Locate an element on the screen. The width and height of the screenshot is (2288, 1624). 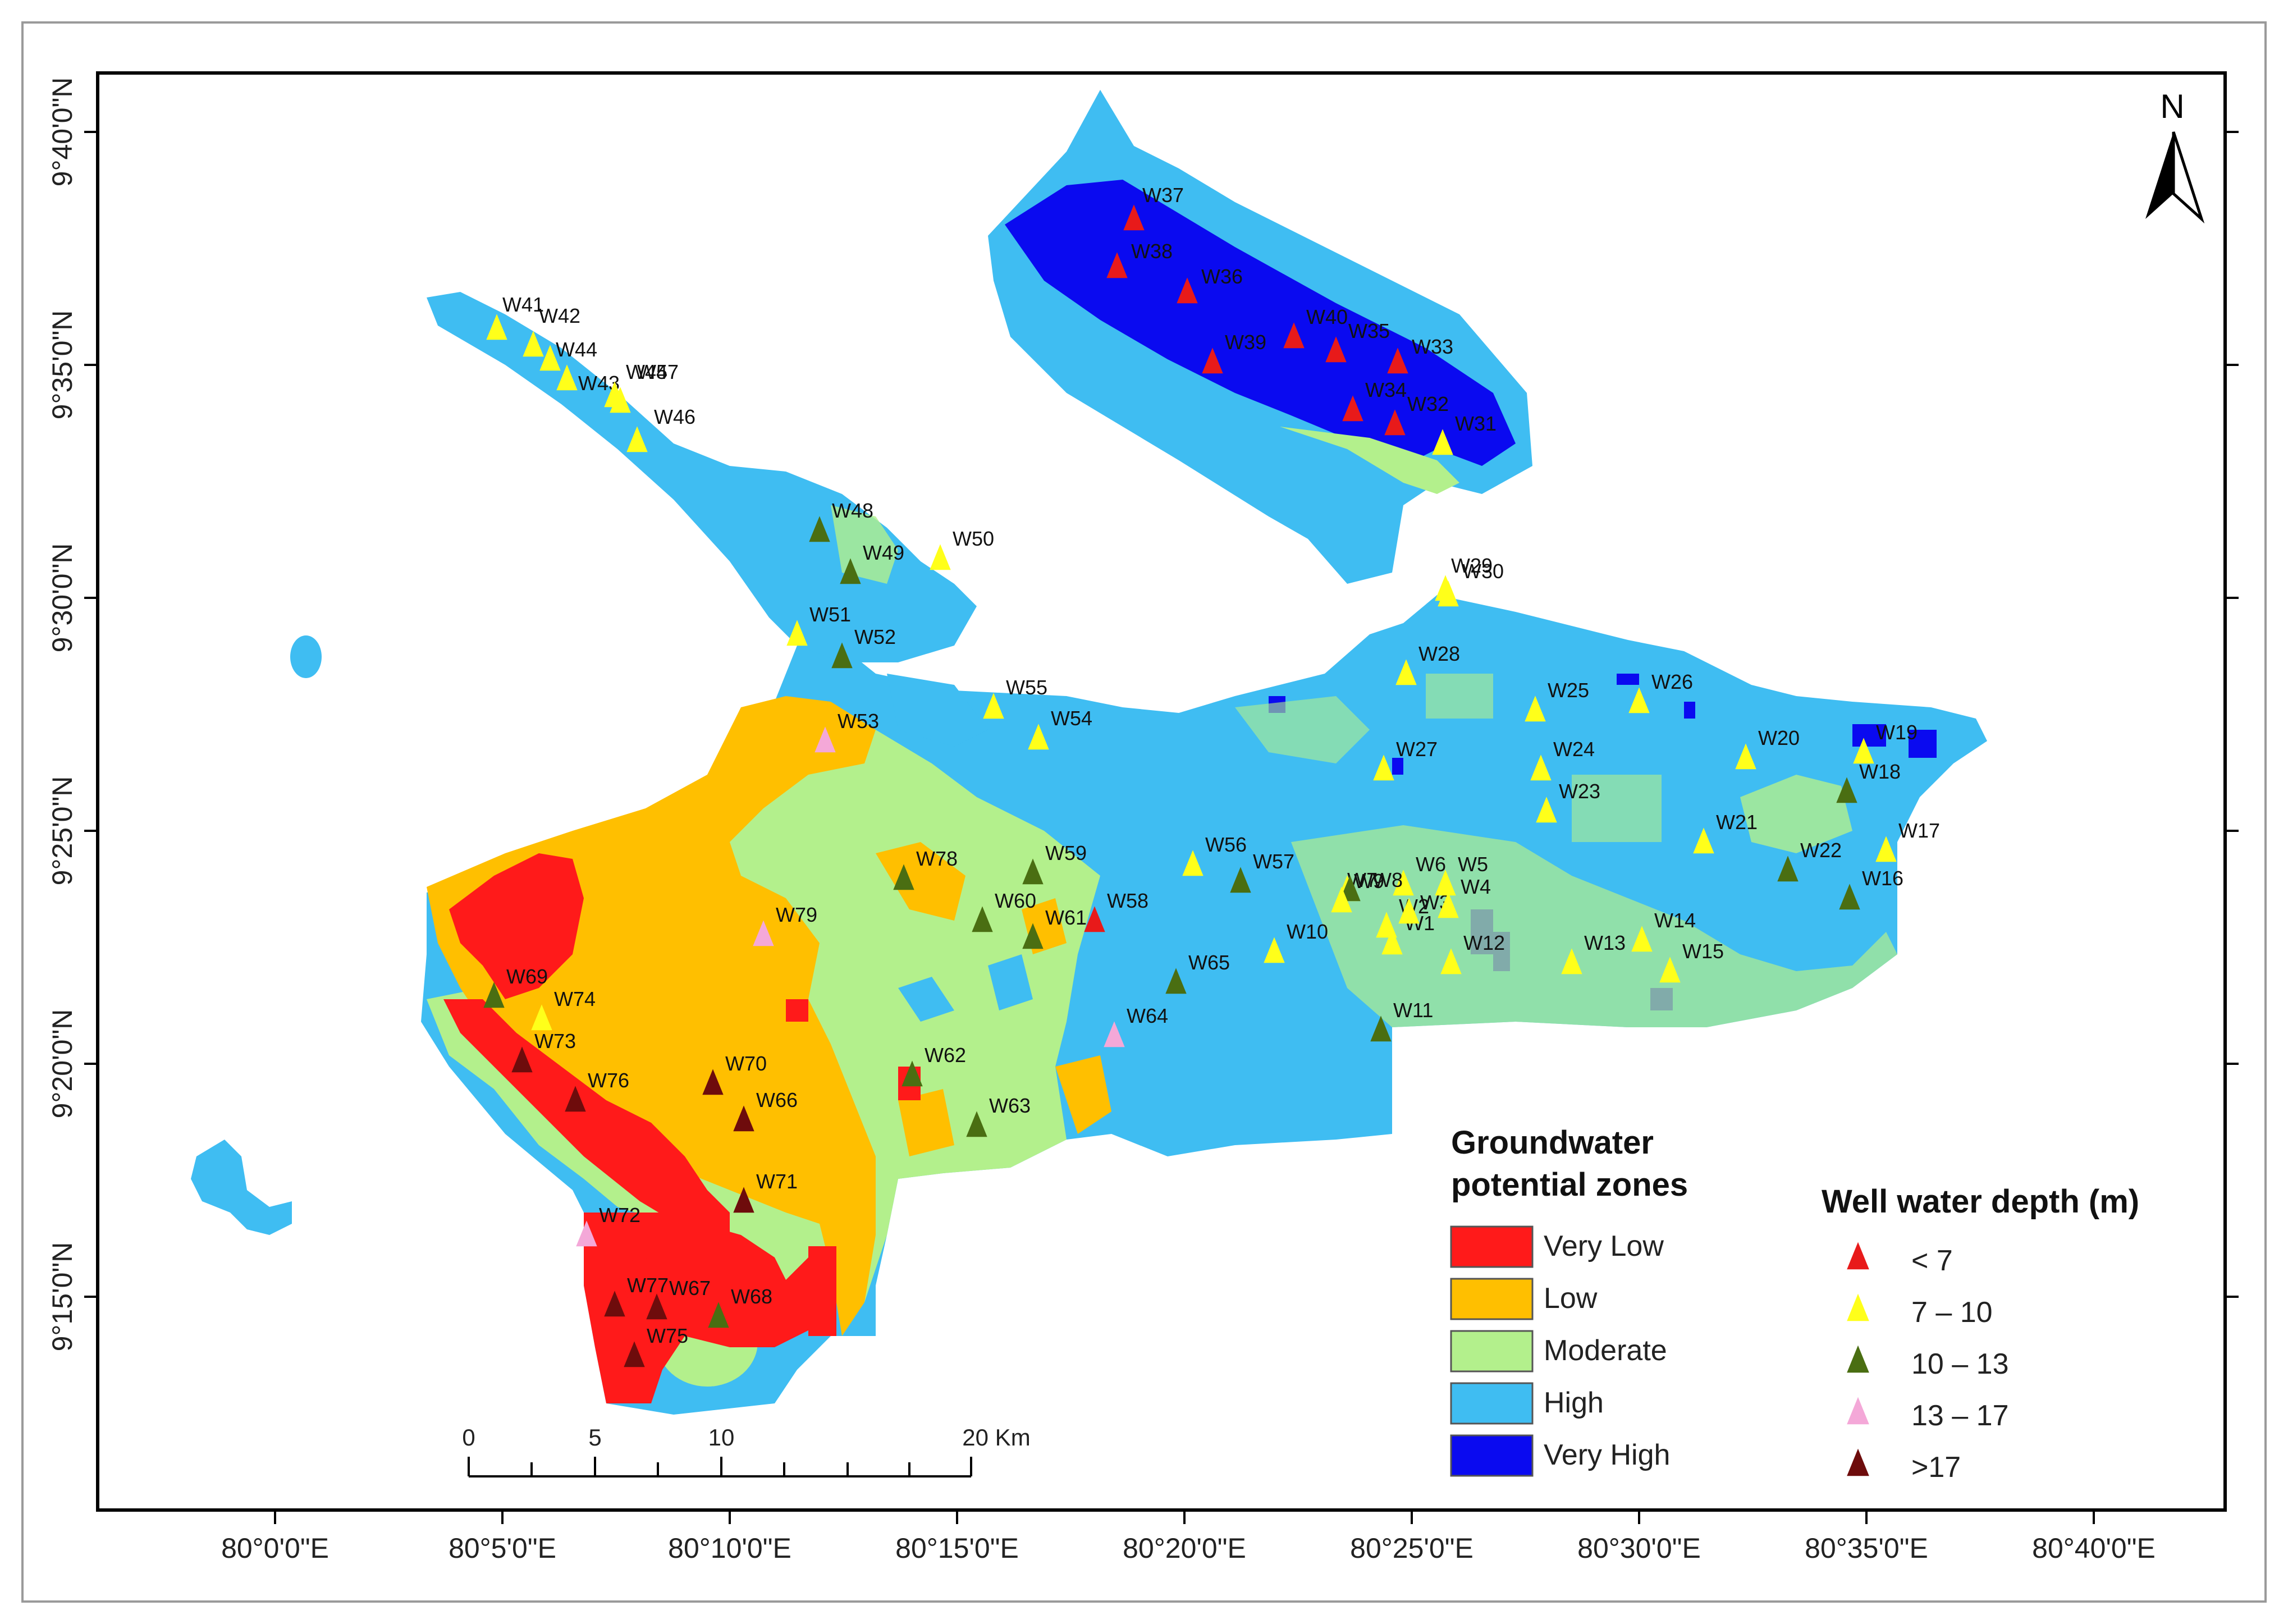
well-label: W26 is located at coordinates (1672, 682).